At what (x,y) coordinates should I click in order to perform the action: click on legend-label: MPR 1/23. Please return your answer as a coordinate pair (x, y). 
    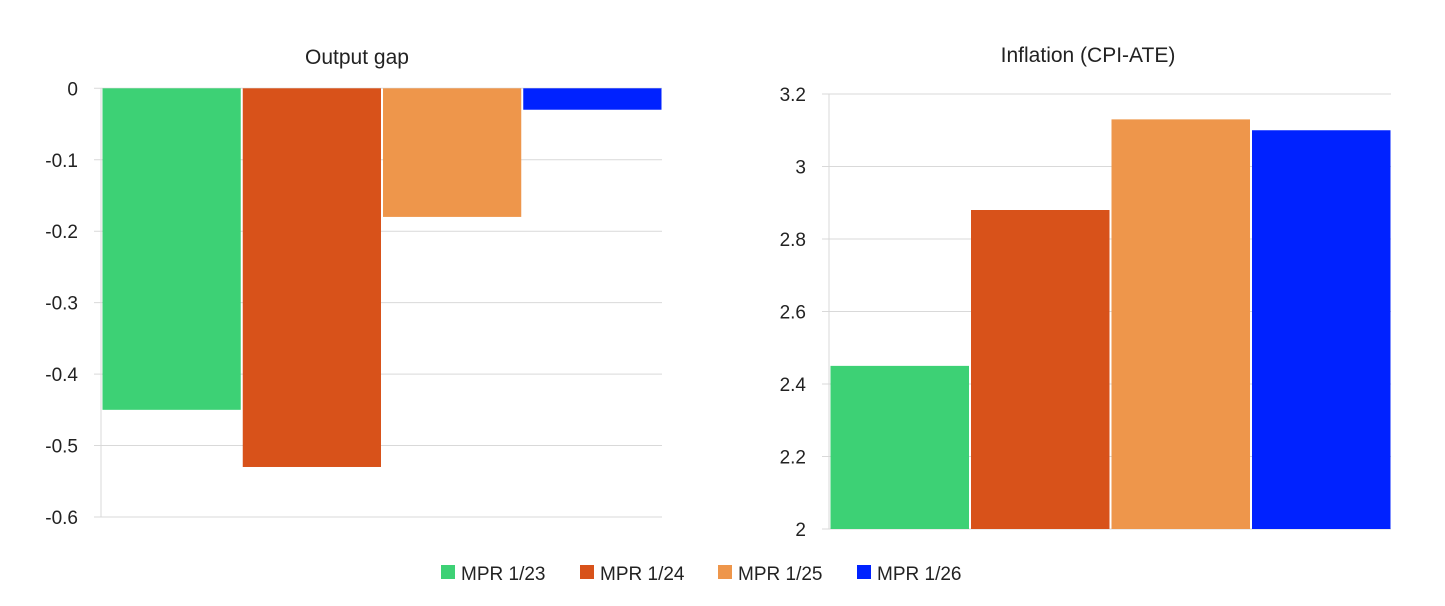
    Looking at the image, I should click on (503, 574).